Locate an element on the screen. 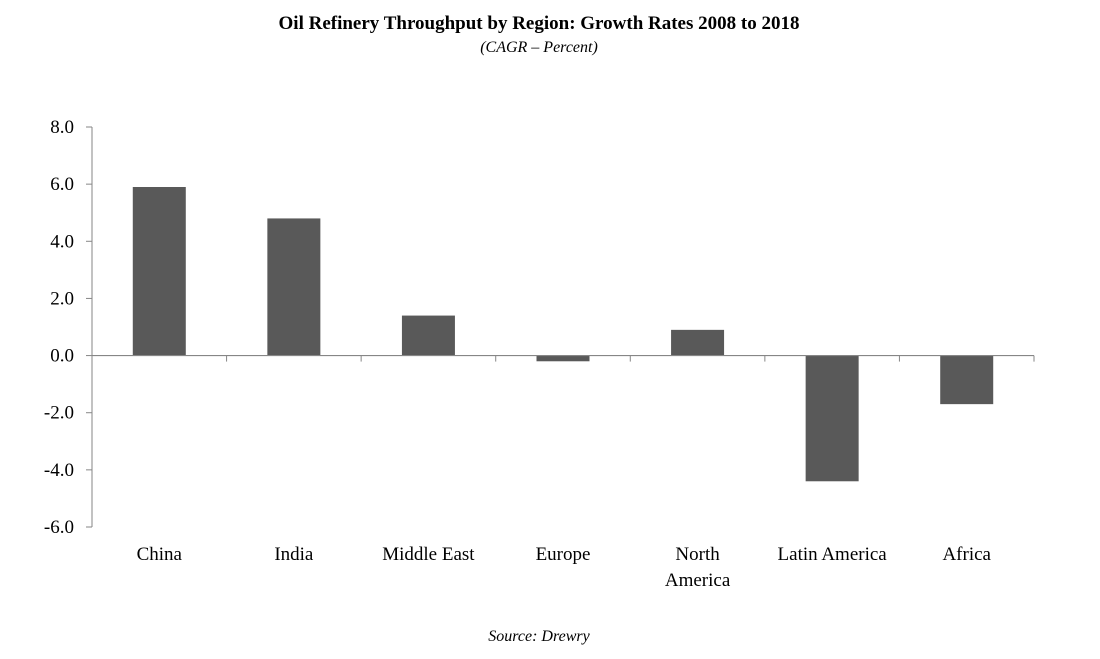 The width and height of the screenshot is (1100, 659). y-tick-label: 2.0 is located at coordinates (62, 298).